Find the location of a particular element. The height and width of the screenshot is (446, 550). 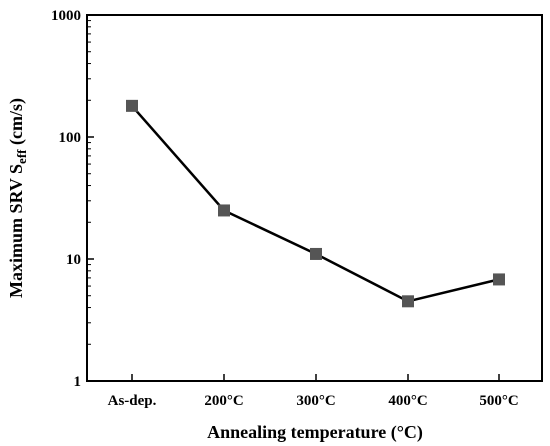

y-axis-title-main: Maximum SRV S is located at coordinates (16, 231).